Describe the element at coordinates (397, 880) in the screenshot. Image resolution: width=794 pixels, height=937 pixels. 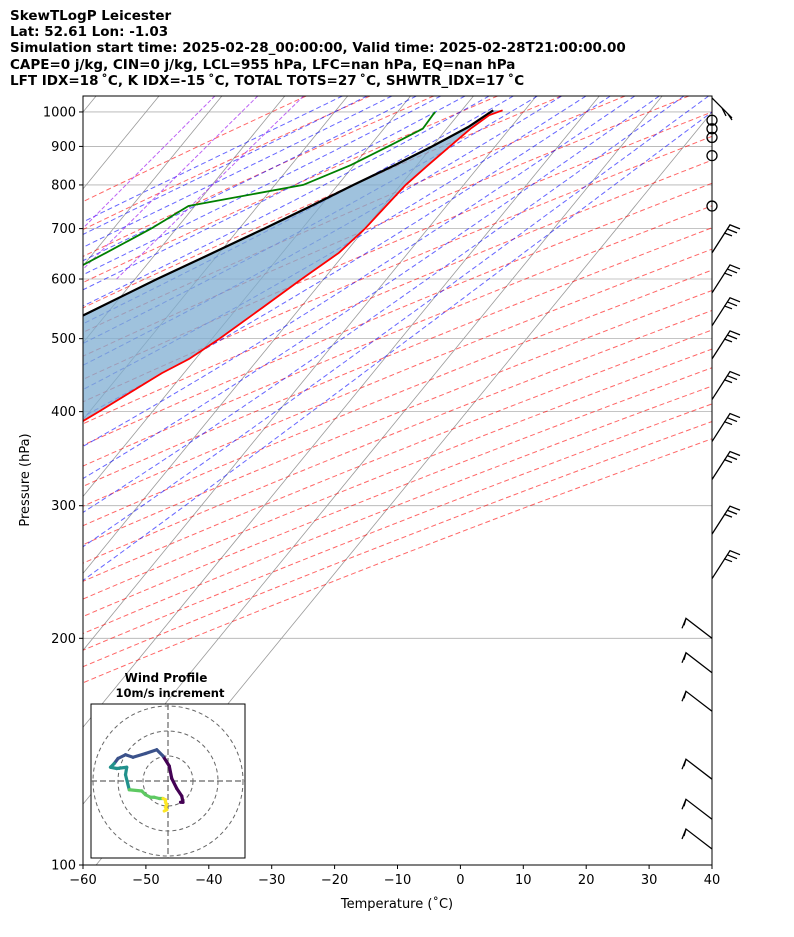
I see `x-tick-label: −10` at that location.